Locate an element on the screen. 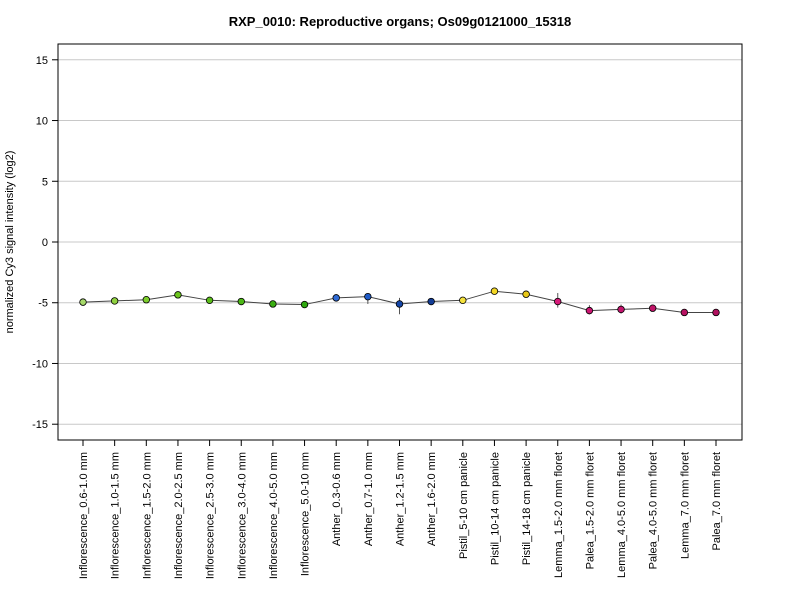 The width and height of the screenshot is (800, 600). y-tick-label: -15 is located at coordinates (40, 425).